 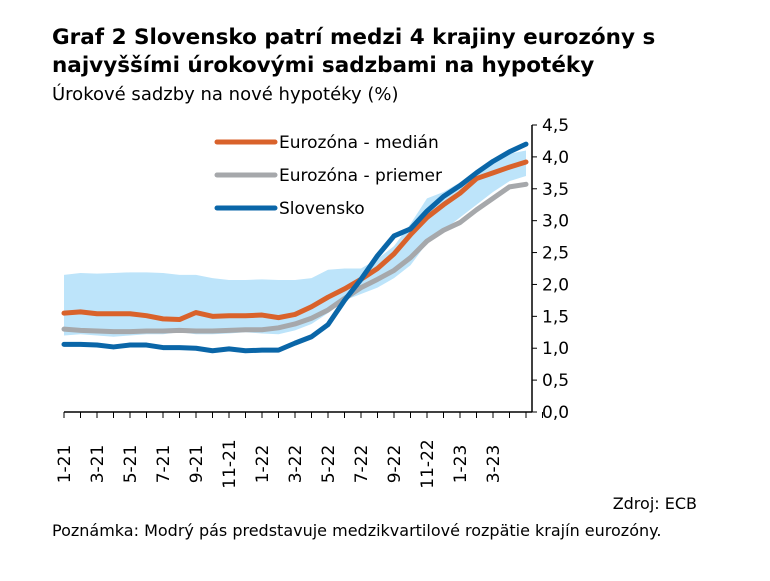 I want to click on legend-label: Eurozóna - priemer, so click(x=360, y=176).